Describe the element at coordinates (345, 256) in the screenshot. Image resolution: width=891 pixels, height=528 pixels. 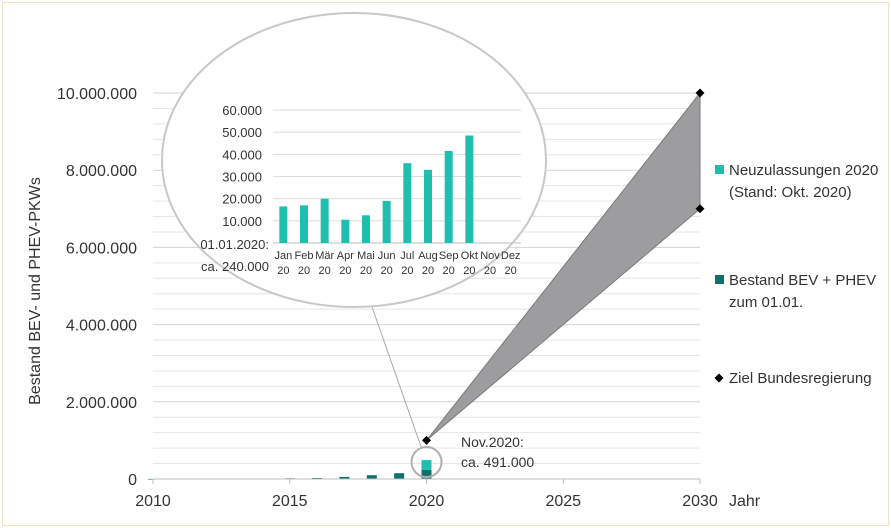
I see `inset-x-tick-month: Apr` at that location.